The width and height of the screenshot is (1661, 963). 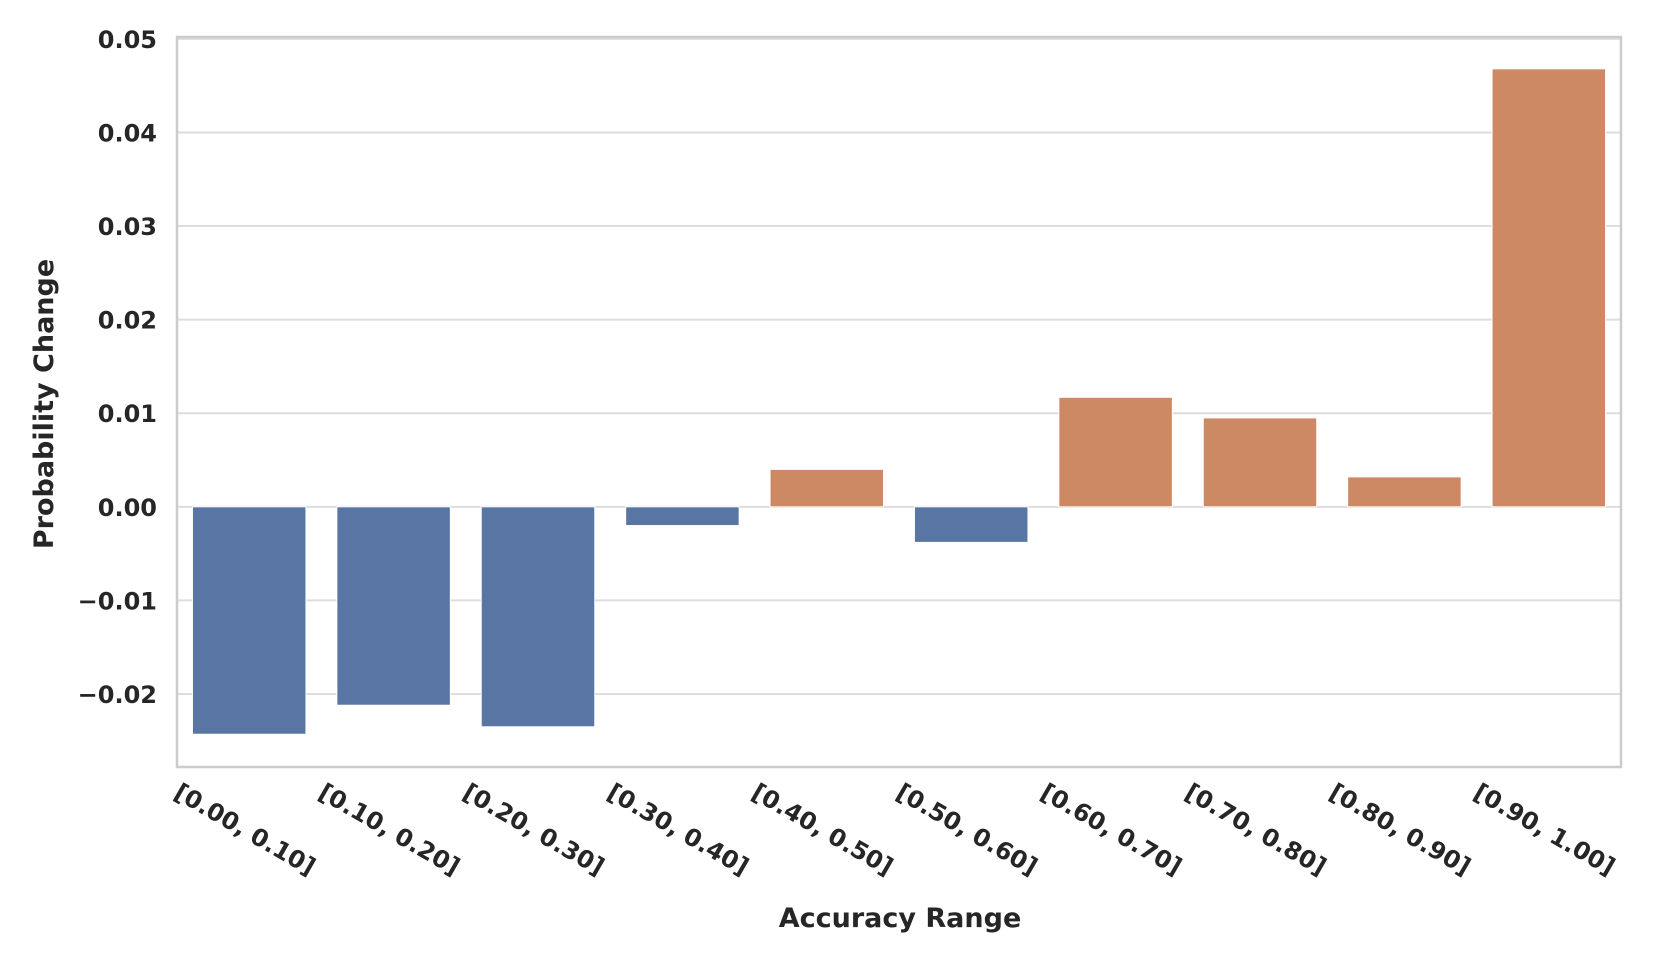 I want to click on x-tick-label: [0.30, 0.40], so click(x=678, y=829).